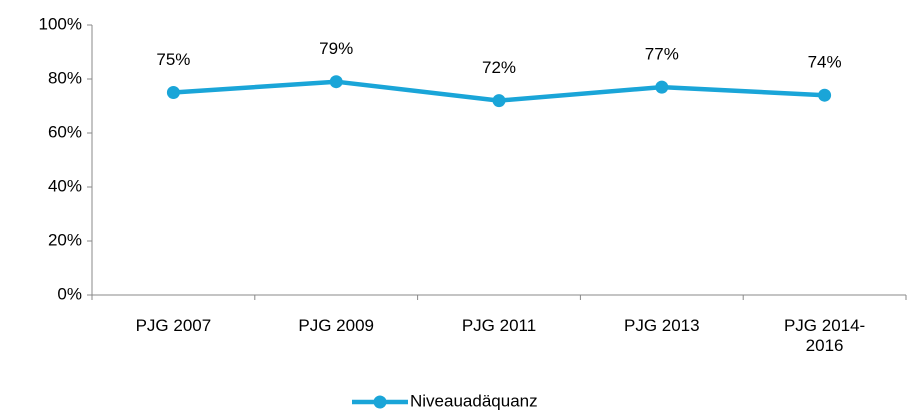 The width and height of the screenshot is (914, 413). Describe the element at coordinates (69, 293) in the screenshot. I see `y-tick-label: 0%` at that location.